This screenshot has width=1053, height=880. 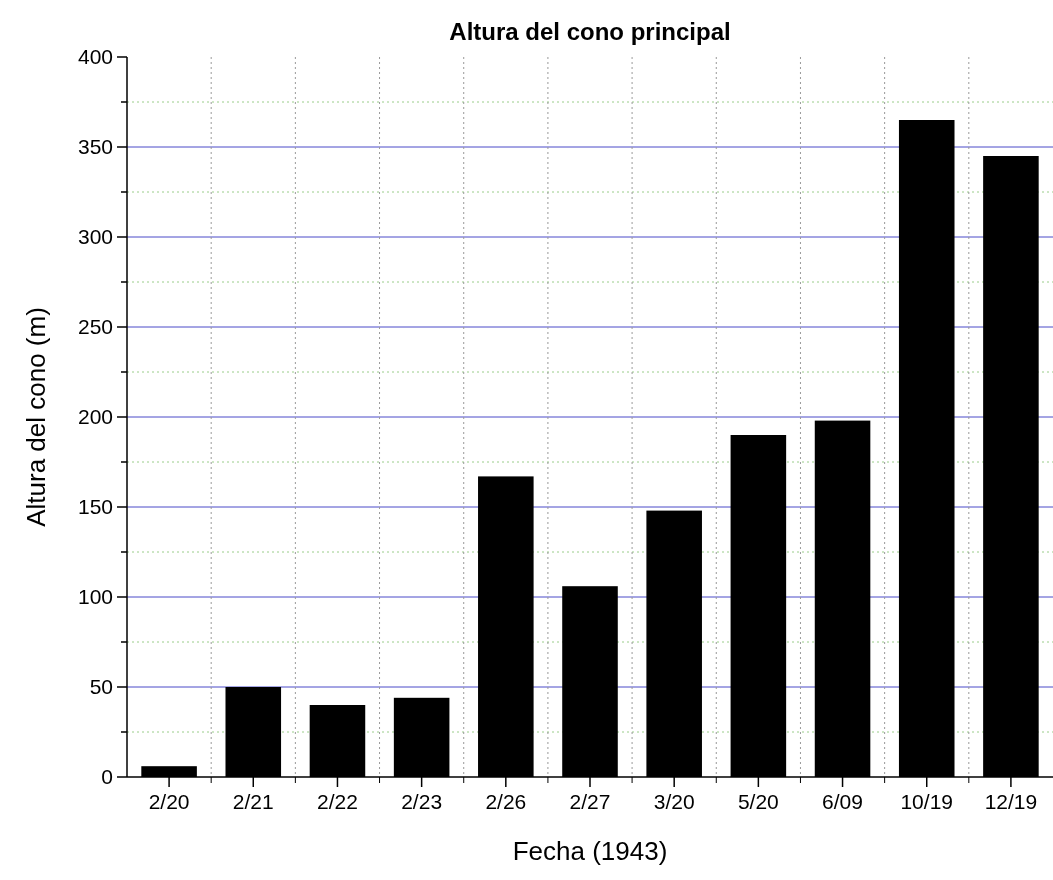 I want to click on y-tick-label: 400, so click(x=95, y=57).